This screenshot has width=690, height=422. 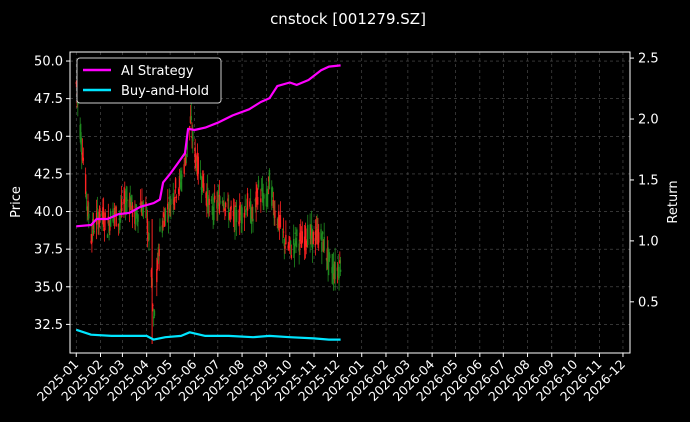 What do you see at coordinates (648, 241) in the screenshot?
I see `y2-tick-label: 1.0` at bounding box center [648, 241].